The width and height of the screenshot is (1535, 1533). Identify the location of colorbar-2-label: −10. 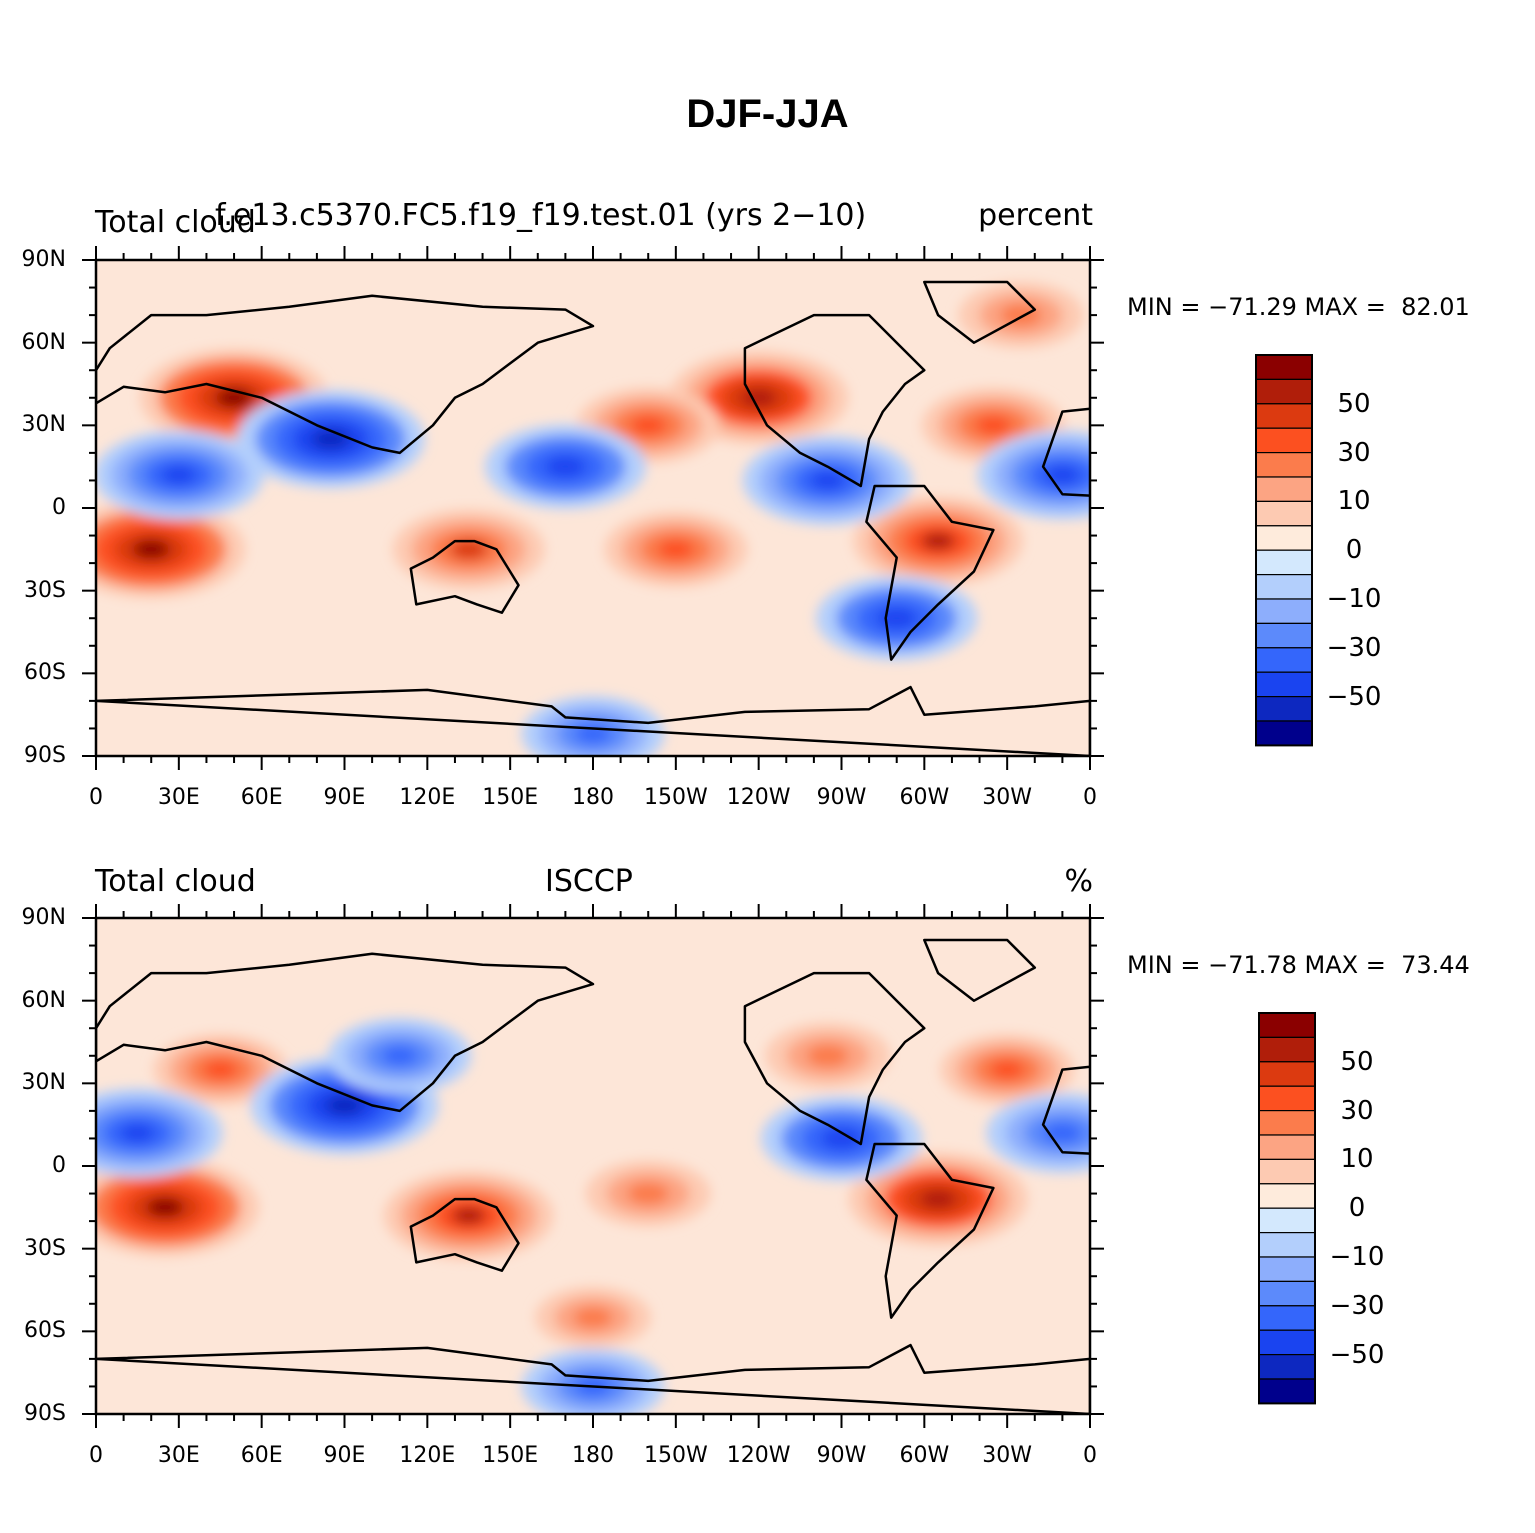
(1357, 1257).